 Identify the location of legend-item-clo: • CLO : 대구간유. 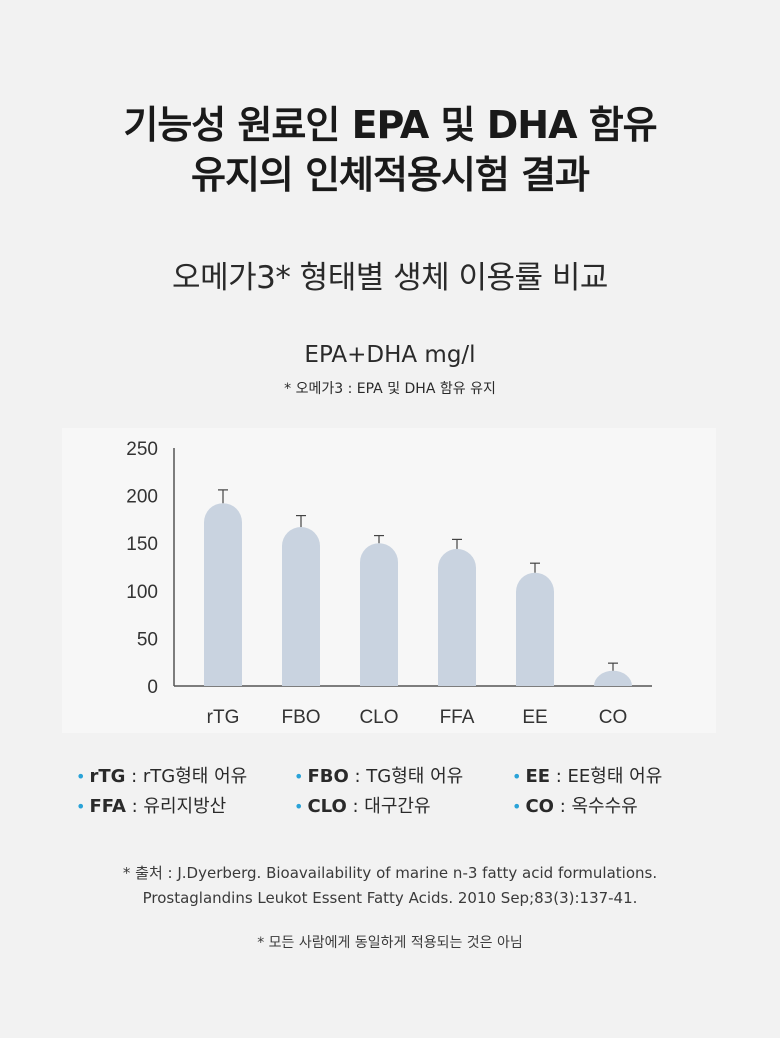
(362, 805).